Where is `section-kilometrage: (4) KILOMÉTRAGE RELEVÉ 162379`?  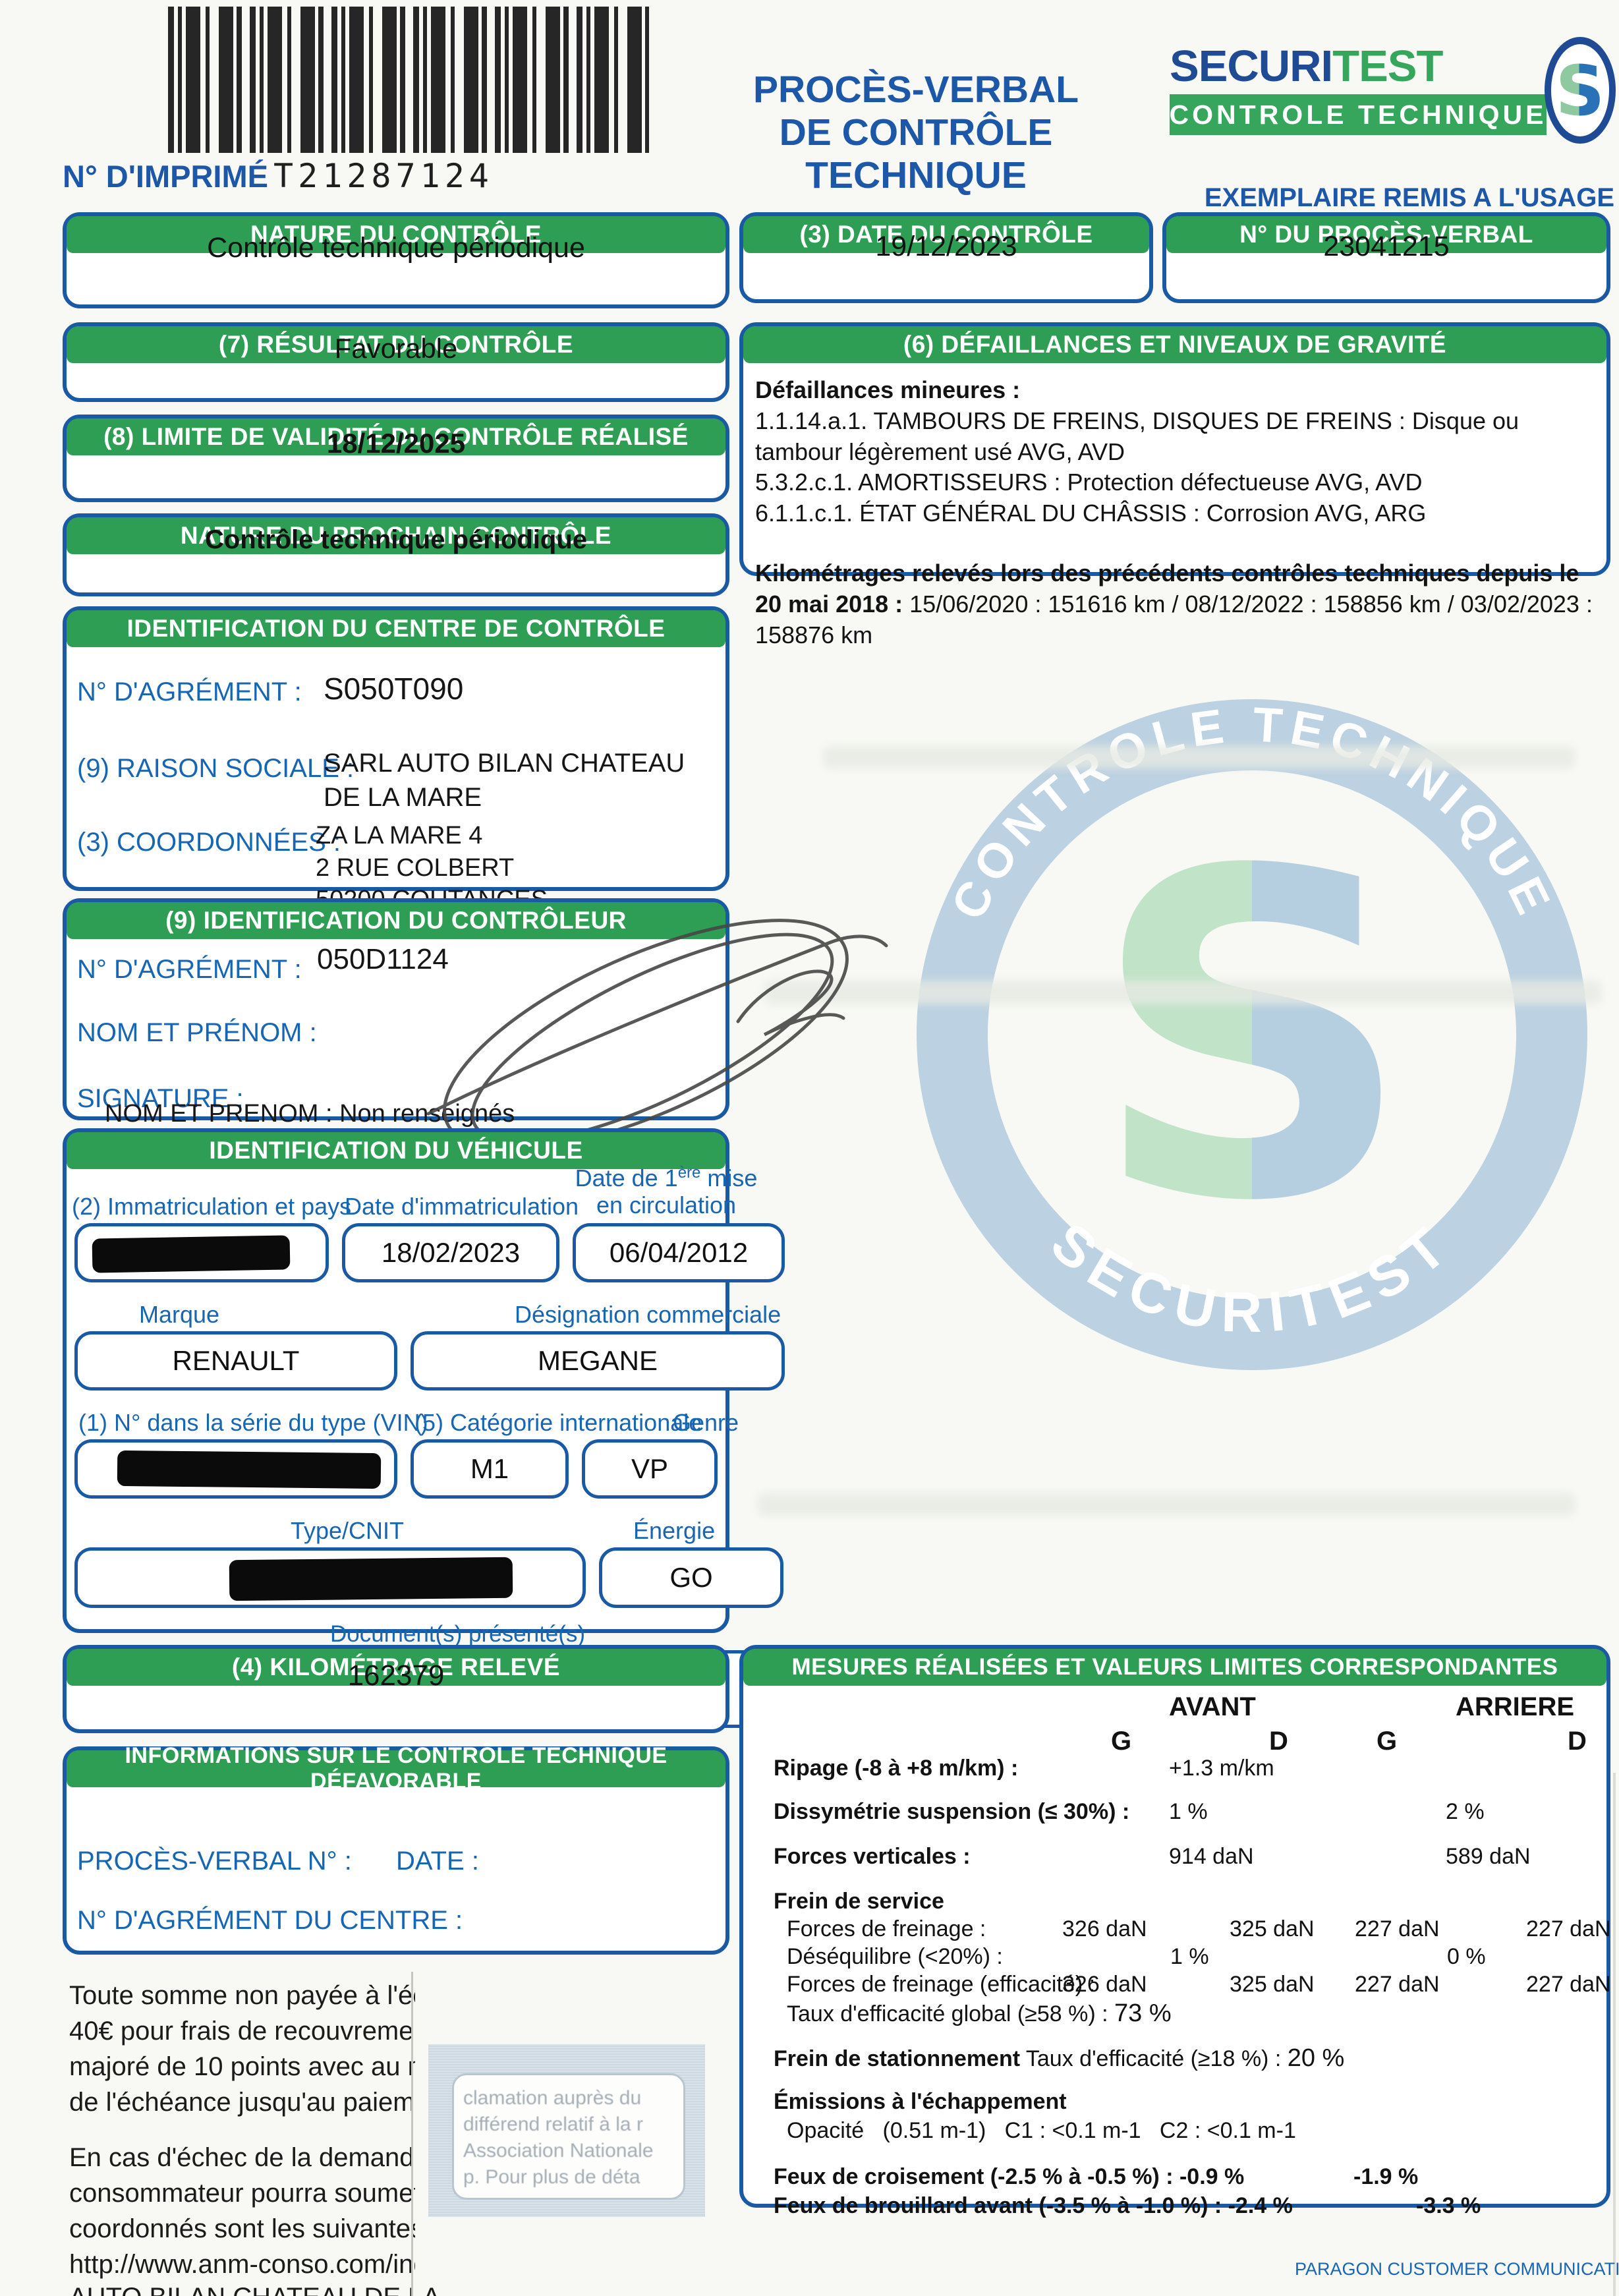 section-kilometrage: (4) KILOMÉTRAGE RELEVÉ 162379 is located at coordinates (396, 1689).